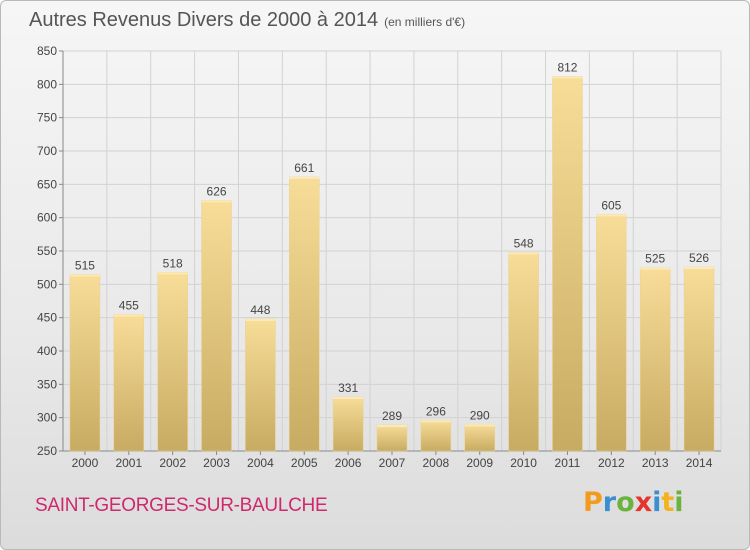 Image resolution: width=750 pixels, height=550 pixels. What do you see at coordinates (699, 258) in the screenshot?
I see `value-label: 526` at bounding box center [699, 258].